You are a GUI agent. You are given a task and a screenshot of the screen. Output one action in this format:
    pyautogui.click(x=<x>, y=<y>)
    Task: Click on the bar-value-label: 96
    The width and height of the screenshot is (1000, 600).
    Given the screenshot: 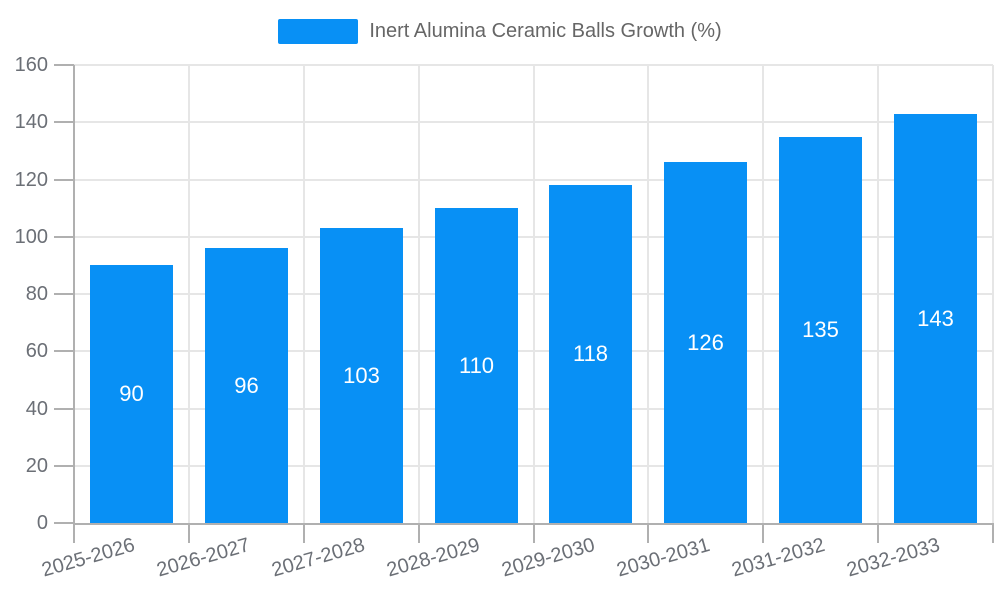 What is the action you would take?
    pyautogui.click(x=246, y=385)
    